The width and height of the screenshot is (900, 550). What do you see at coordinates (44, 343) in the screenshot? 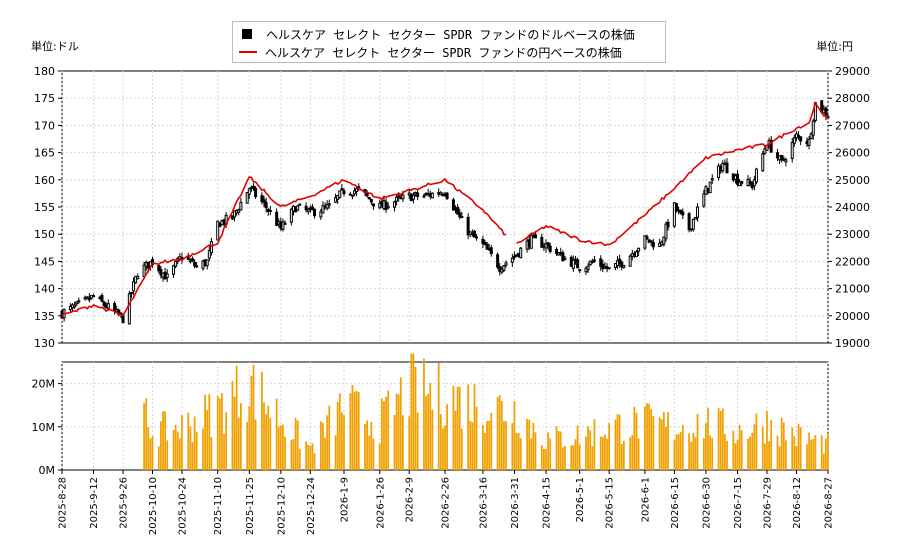
I see `left-axis-tick-label: 130` at bounding box center [44, 343].